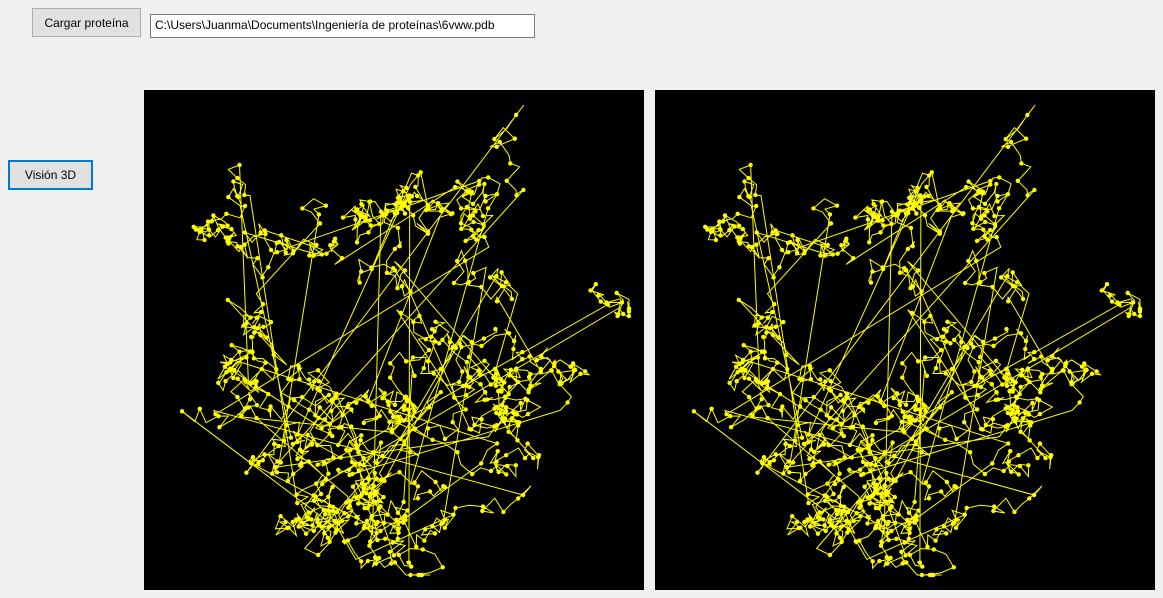 This screenshot has width=1163, height=598. I want to click on load-protein-button: Cargar proteína, so click(86, 22).